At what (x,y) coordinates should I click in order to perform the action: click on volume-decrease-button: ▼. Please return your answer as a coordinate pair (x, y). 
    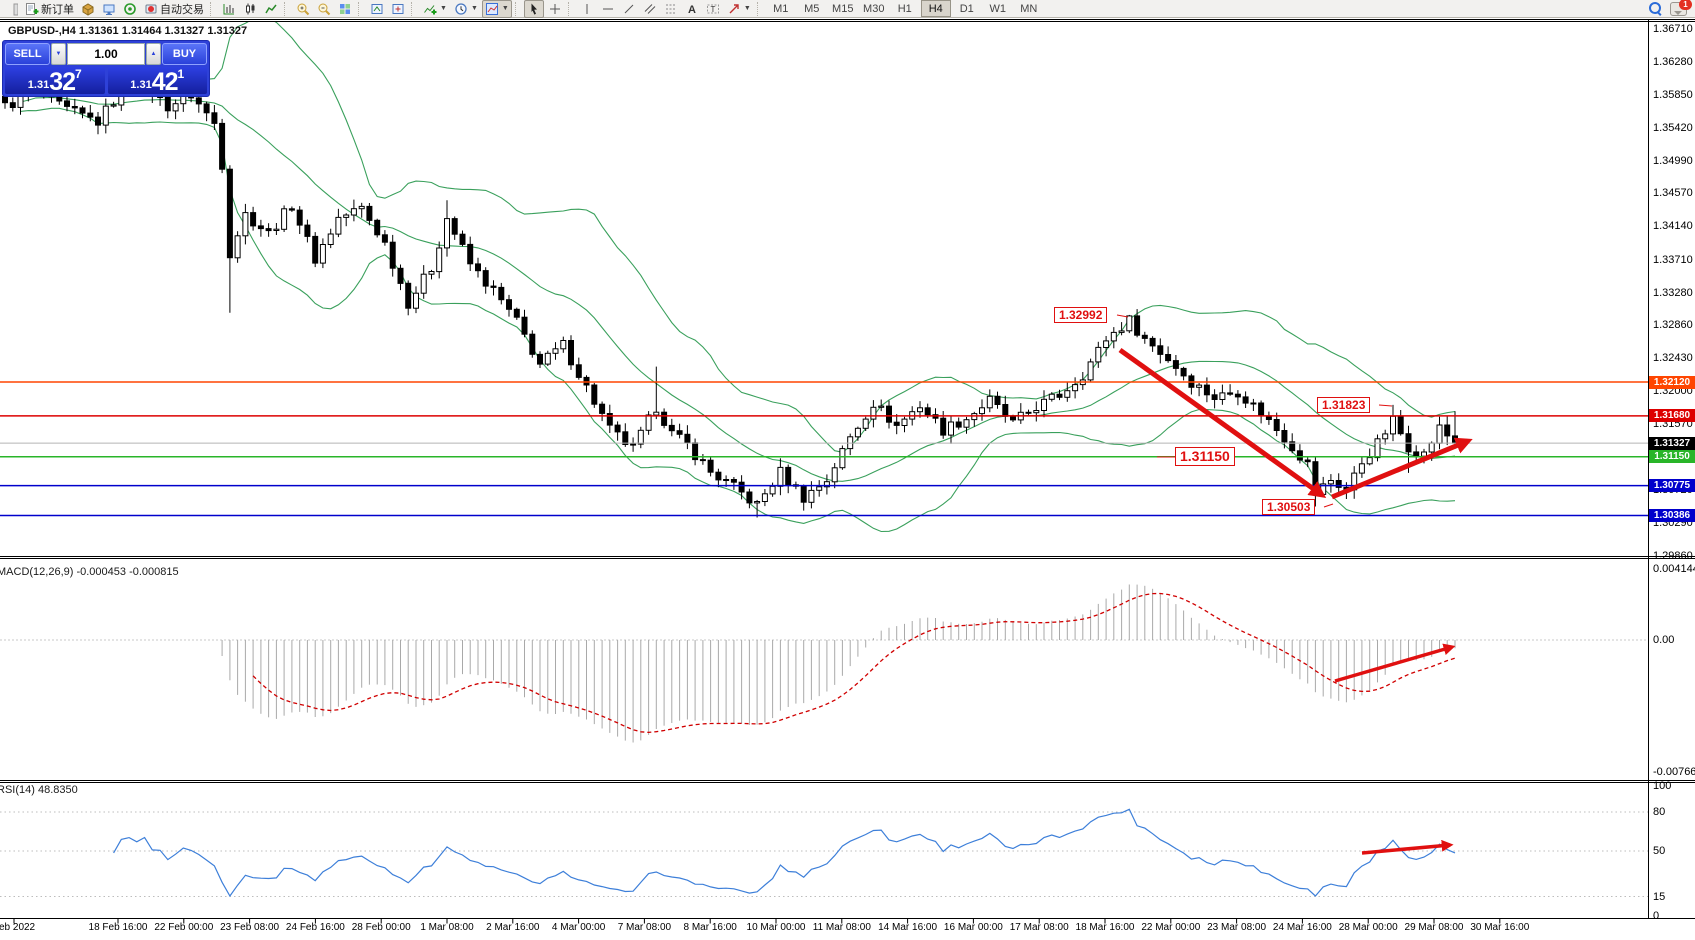
    Looking at the image, I should click on (58, 54).